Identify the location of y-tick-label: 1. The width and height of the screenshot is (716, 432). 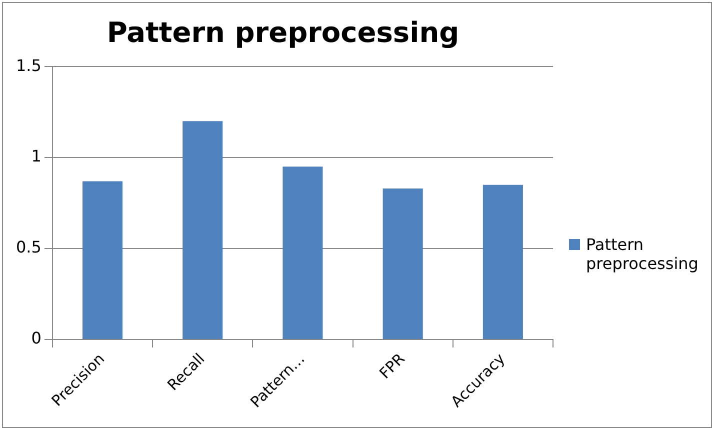
(36, 156).